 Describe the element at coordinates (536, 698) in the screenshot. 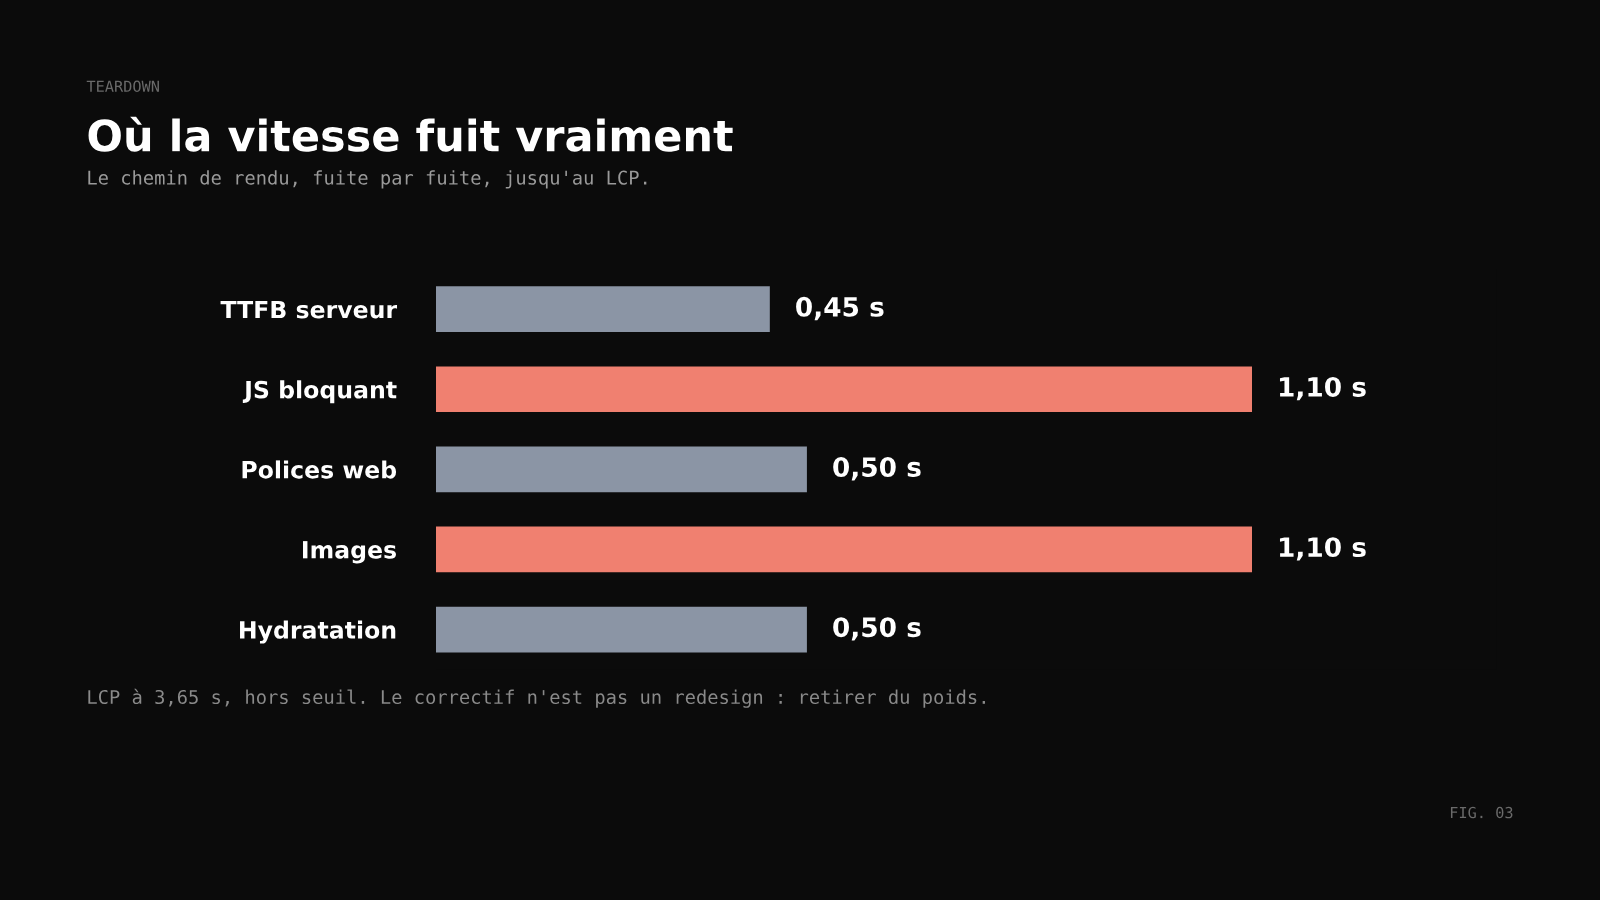

I see `text: LCP à 3,65 s, hors seuil. Le correctif n'est pas un redesign : retirer du poids.` at that location.